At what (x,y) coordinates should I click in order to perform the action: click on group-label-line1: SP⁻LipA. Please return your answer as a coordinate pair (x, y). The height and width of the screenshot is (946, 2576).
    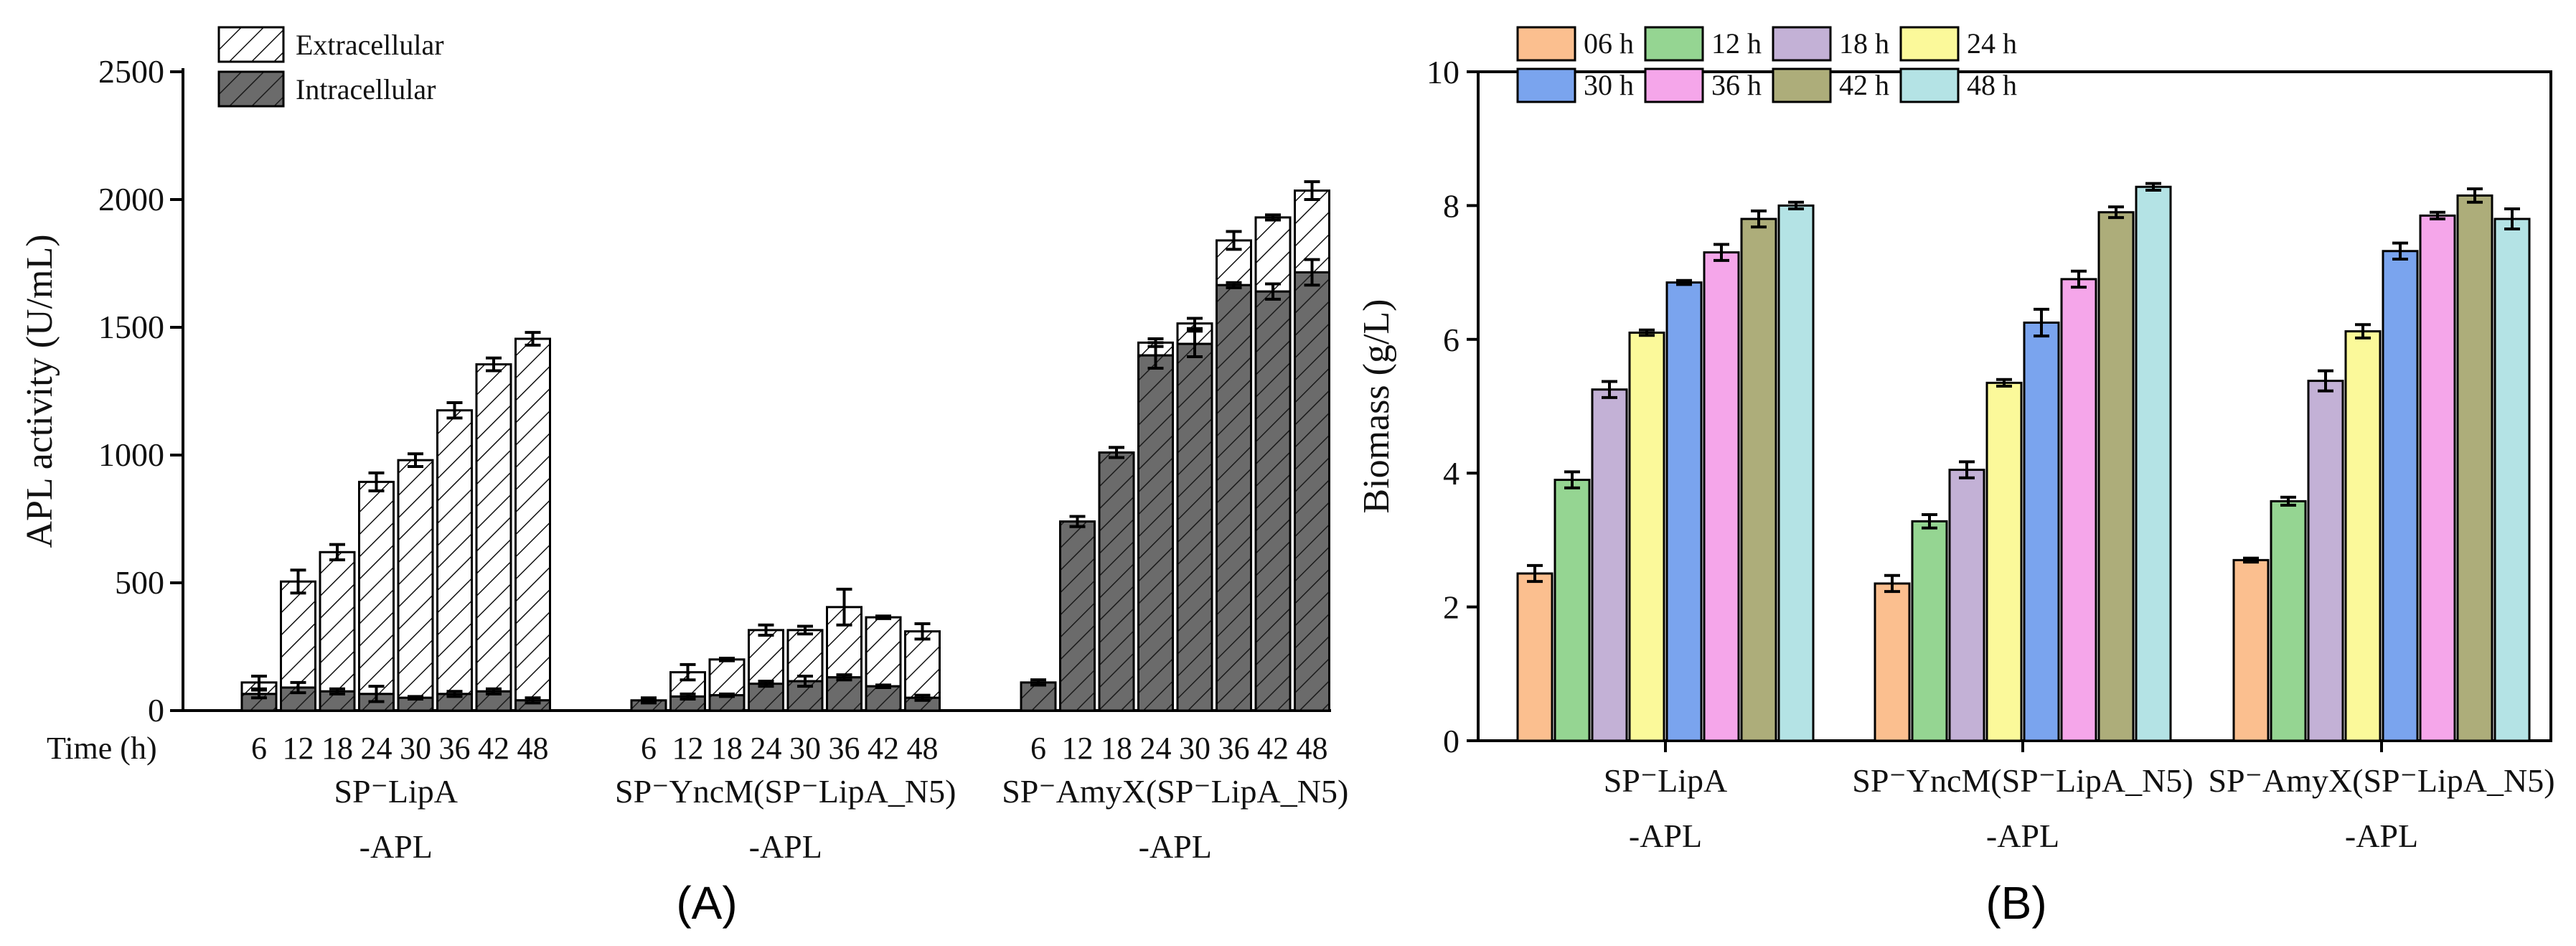
    Looking at the image, I should click on (396, 791).